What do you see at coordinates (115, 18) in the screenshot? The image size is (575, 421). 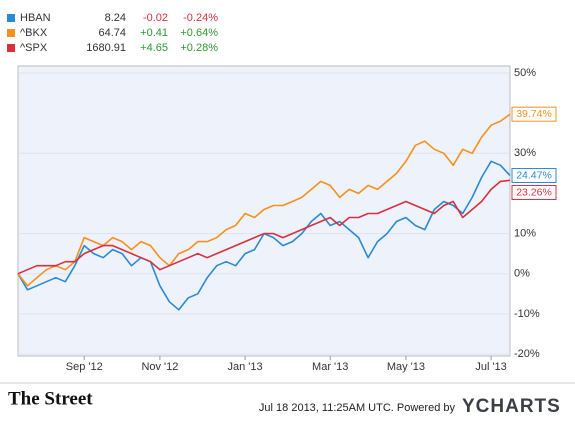 I see `legend-price: 8.24` at bounding box center [115, 18].